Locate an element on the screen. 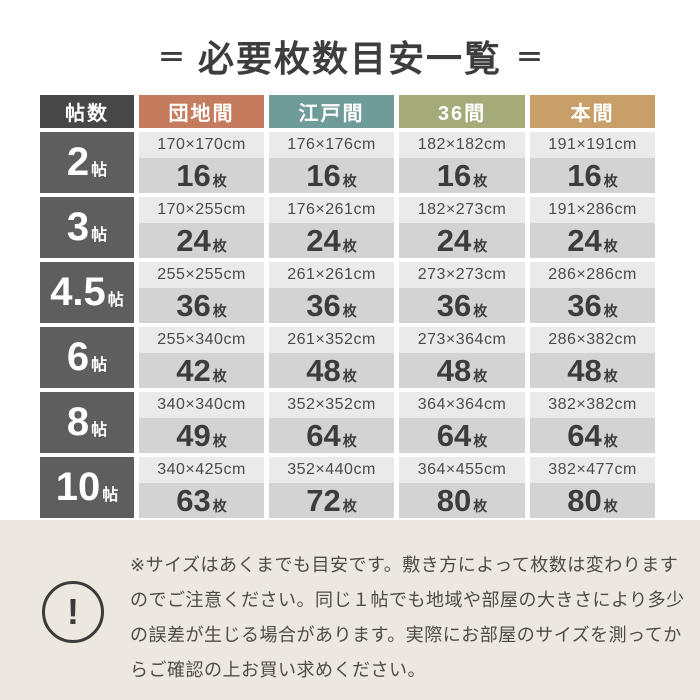 The image size is (700, 700). count-number: 42 is located at coordinates (193, 370).